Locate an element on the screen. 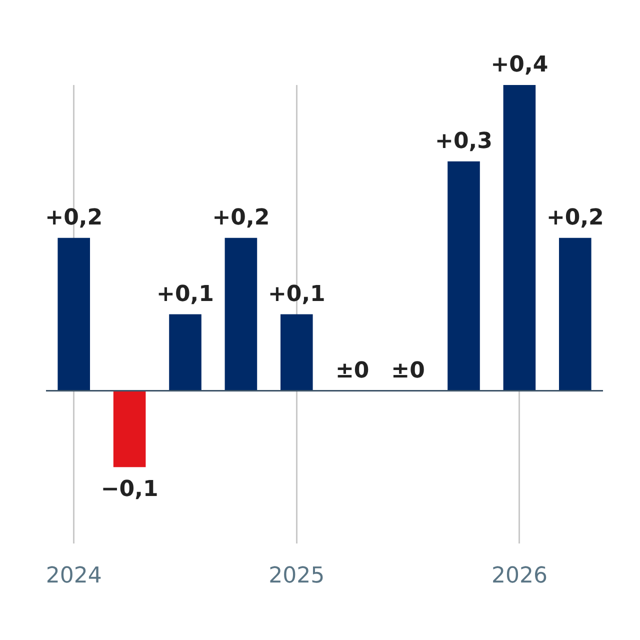 This screenshot has width=640, height=640. data-label: +0,4 is located at coordinates (519, 65).